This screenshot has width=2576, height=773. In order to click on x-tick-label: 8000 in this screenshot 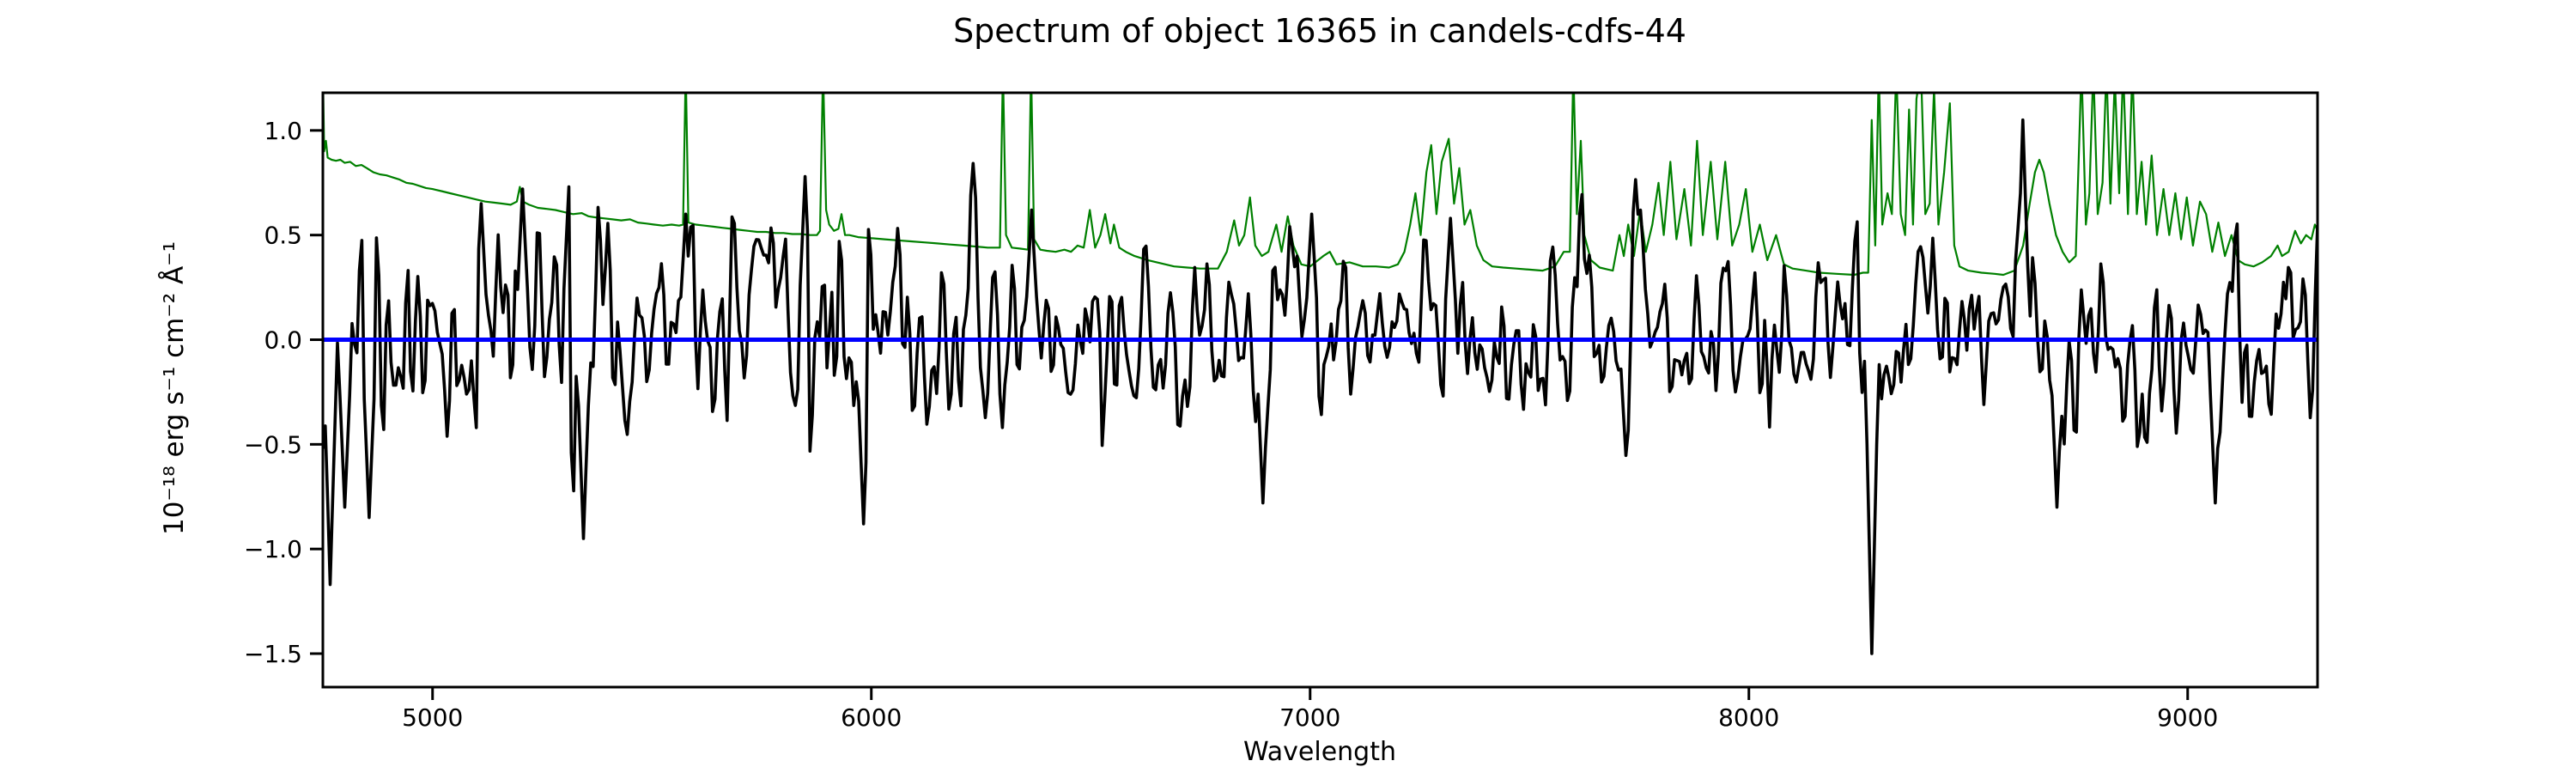, I will do `click(1748, 717)`.